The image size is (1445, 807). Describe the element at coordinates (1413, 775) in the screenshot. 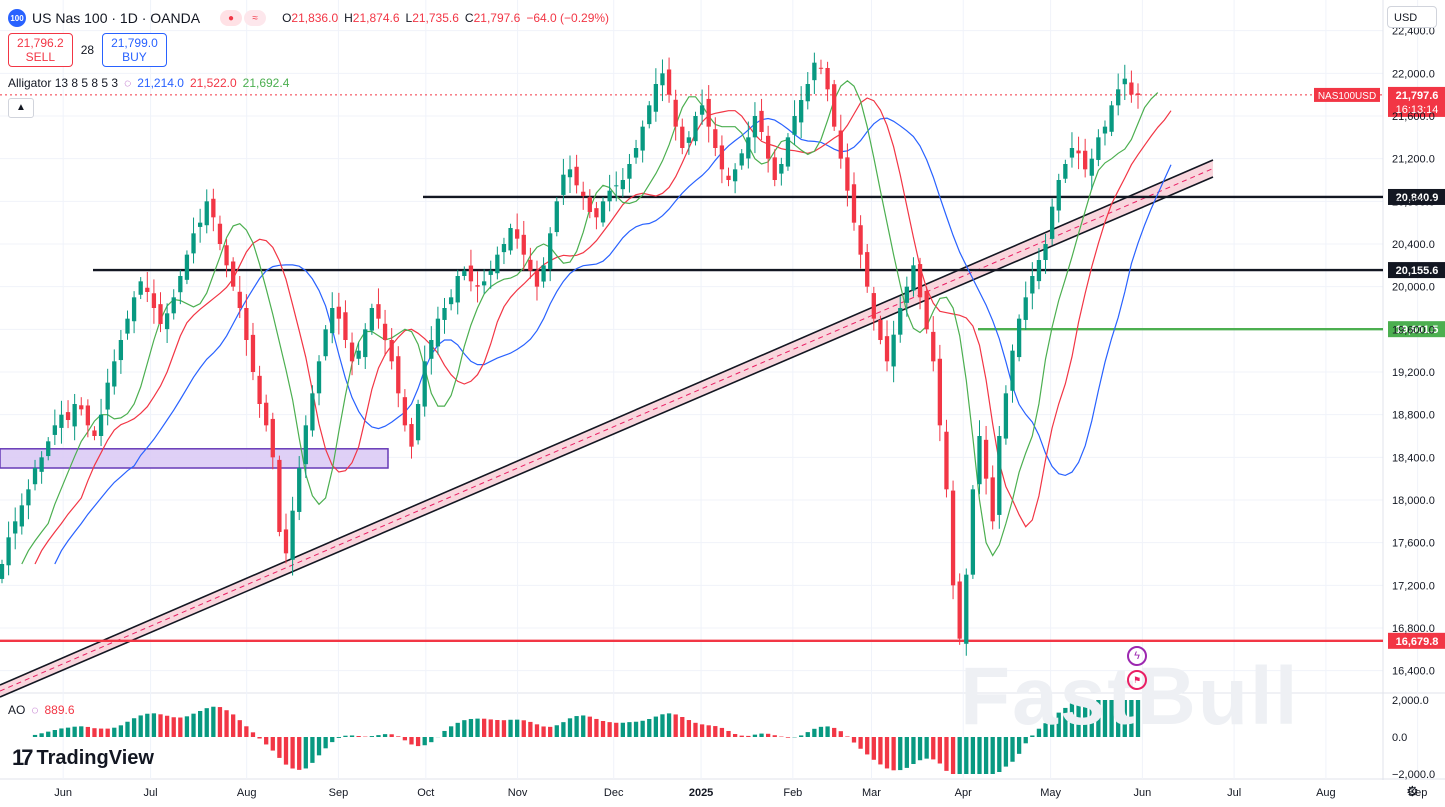

I see `ao-tick-label: −2,000.0` at that location.